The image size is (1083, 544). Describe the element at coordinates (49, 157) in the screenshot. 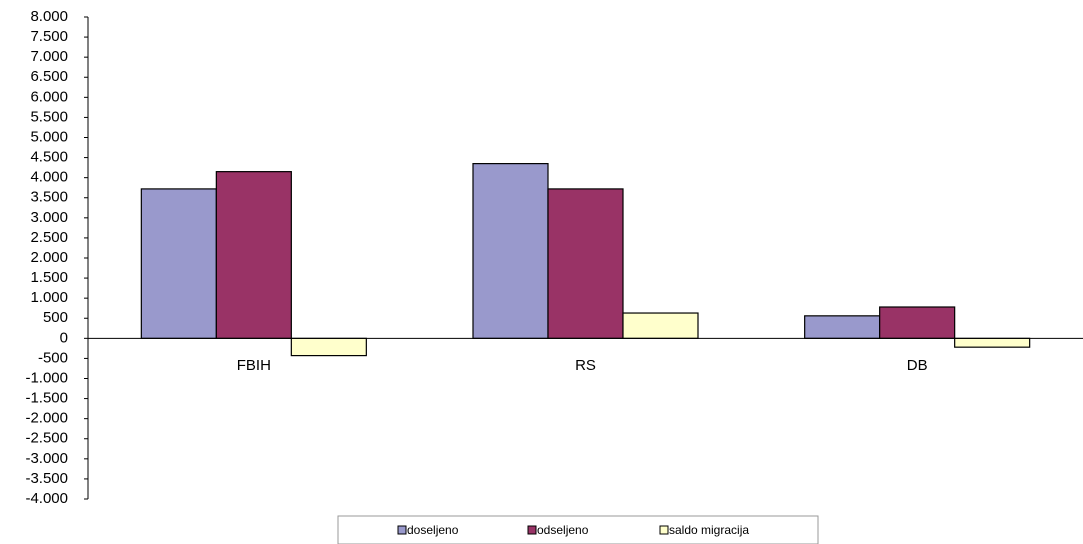

I see `y-tick-label: 4.500` at that location.